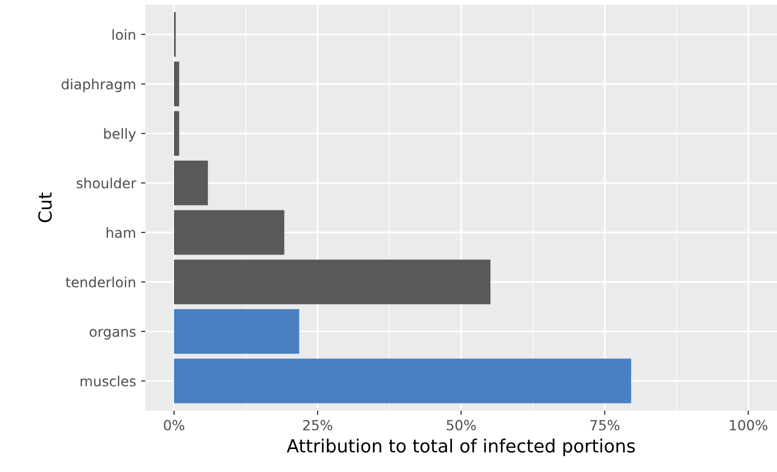  What do you see at coordinates (124, 34) in the screenshot?
I see `y-tick-label: loin` at bounding box center [124, 34].